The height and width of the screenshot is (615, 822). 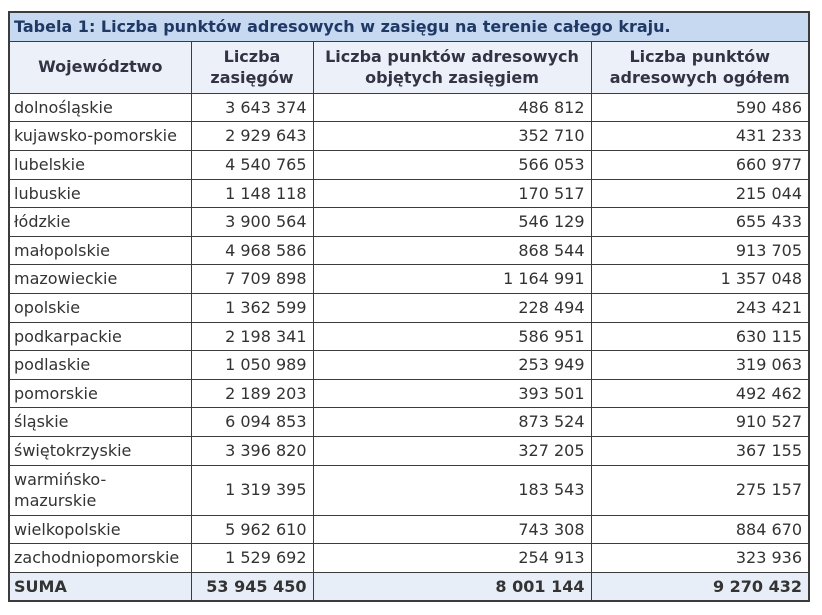 I want to click on value-cell: 566 053, so click(x=452, y=164).